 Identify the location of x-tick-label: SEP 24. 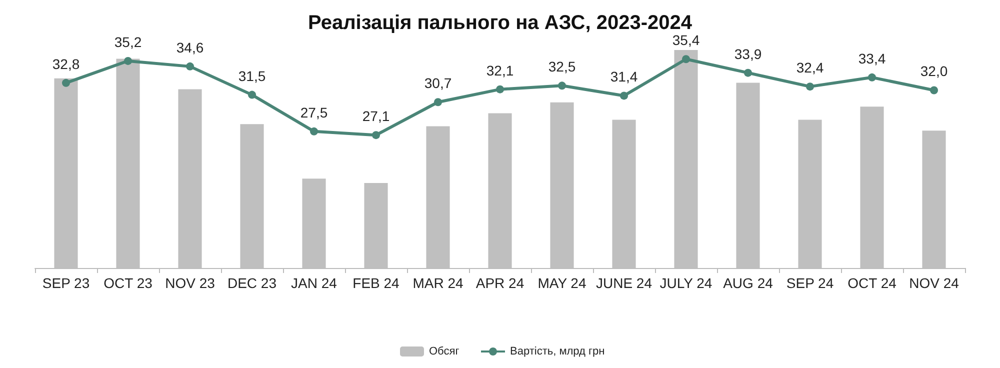
(810, 283).